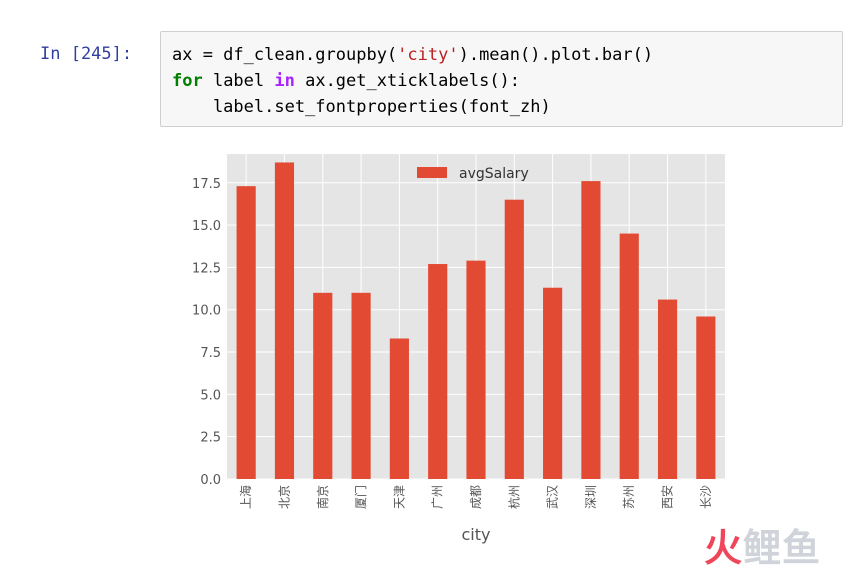  What do you see at coordinates (206, 226) in the screenshot?
I see `y-tick-label: 15.0` at bounding box center [206, 226].